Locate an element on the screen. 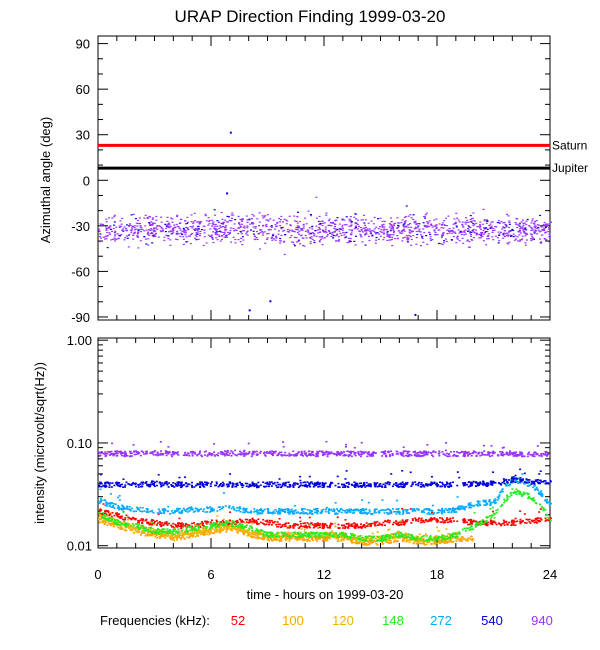  scatter-outlier is located at coordinates (249, 310).